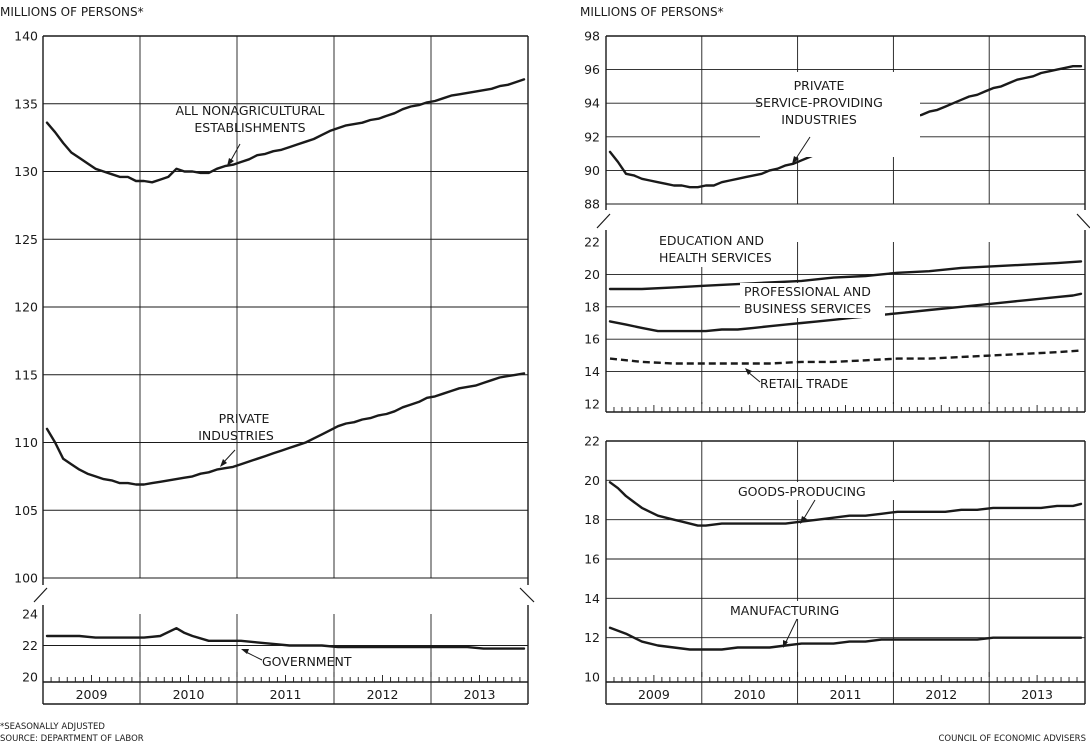  Describe the element at coordinates (715, 257) in the screenshot. I see `annotation-label: HEALTH SERVICES` at that location.